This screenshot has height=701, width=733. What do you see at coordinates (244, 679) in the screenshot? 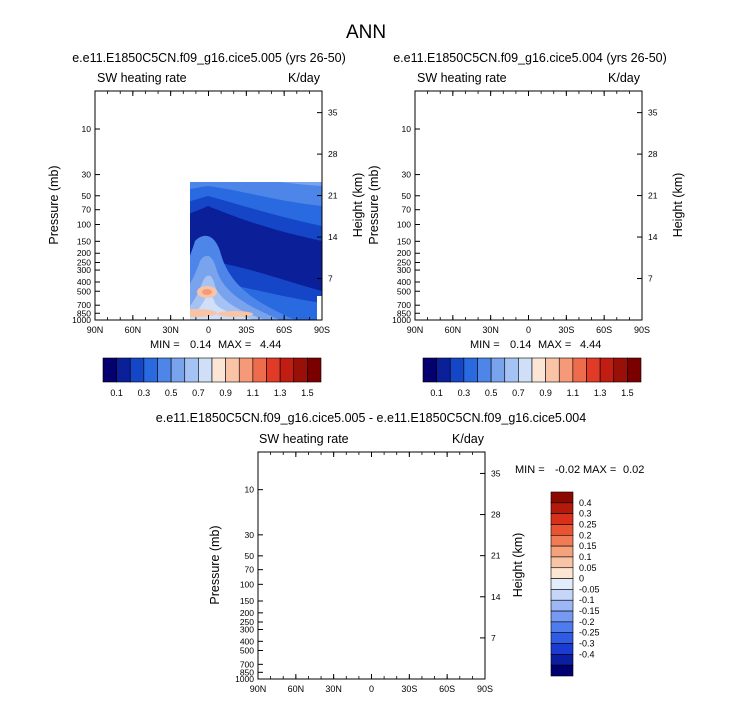
I see `y-tick-label: 1000` at bounding box center [244, 679].